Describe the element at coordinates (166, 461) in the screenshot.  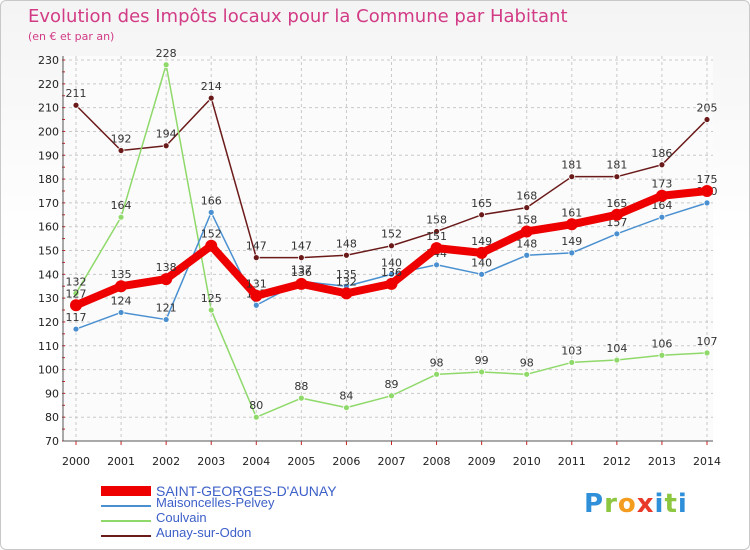
I see `x-tick-label: 2002` at that location.